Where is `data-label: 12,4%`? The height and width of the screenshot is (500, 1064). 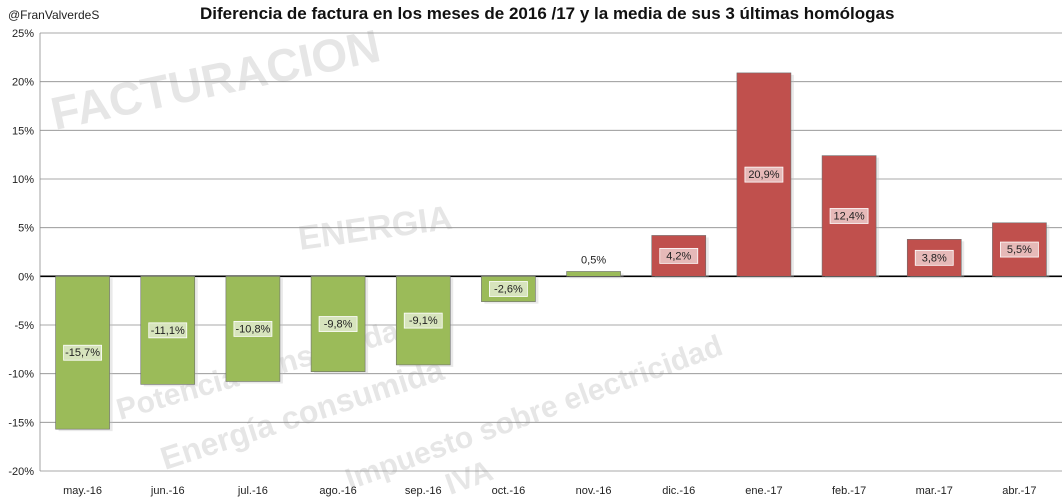
data-label: 12,4% is located at coordinates (848, 216).